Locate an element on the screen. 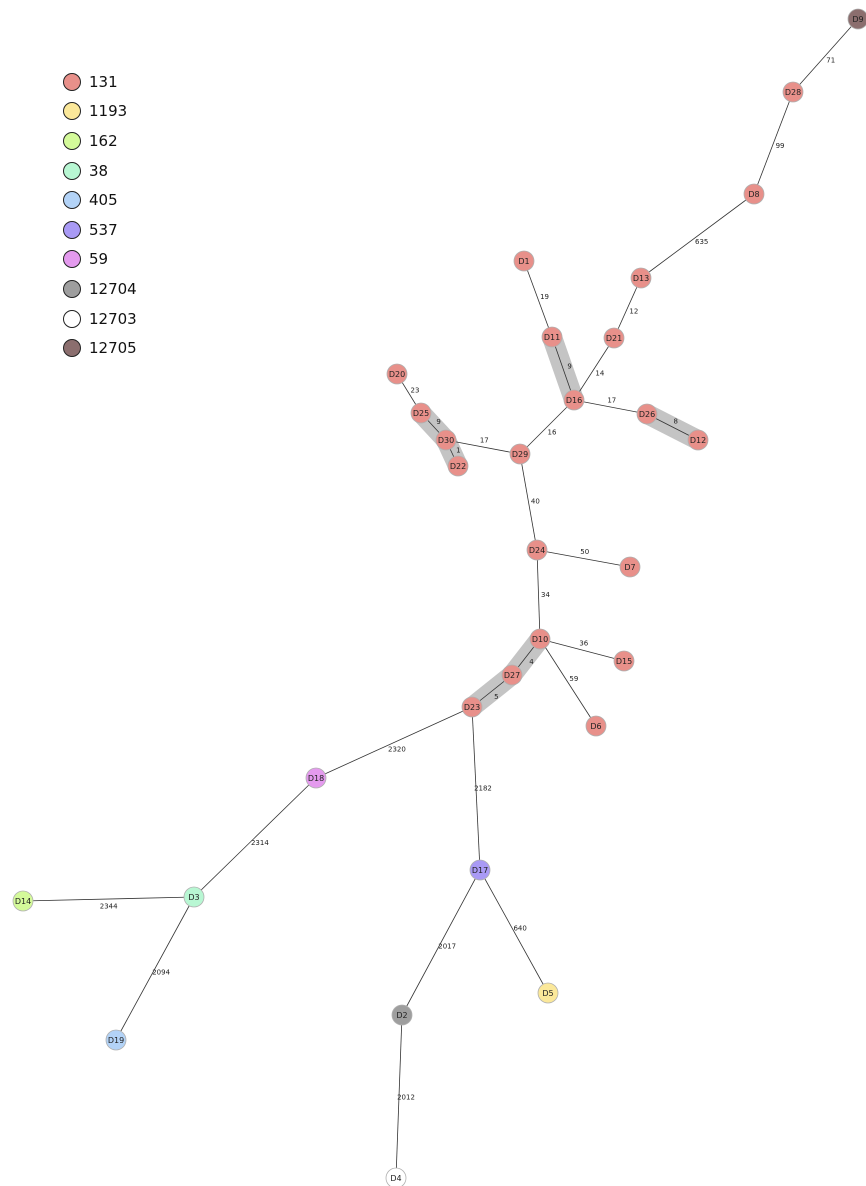  node-d1: D1 is located at coordinates (524, 261).